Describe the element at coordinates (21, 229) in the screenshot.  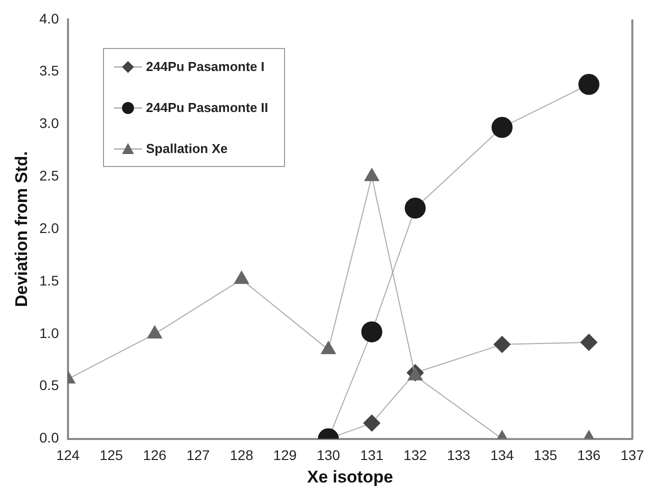
I see `y-axis-title: Deviation from Std.` at that location.